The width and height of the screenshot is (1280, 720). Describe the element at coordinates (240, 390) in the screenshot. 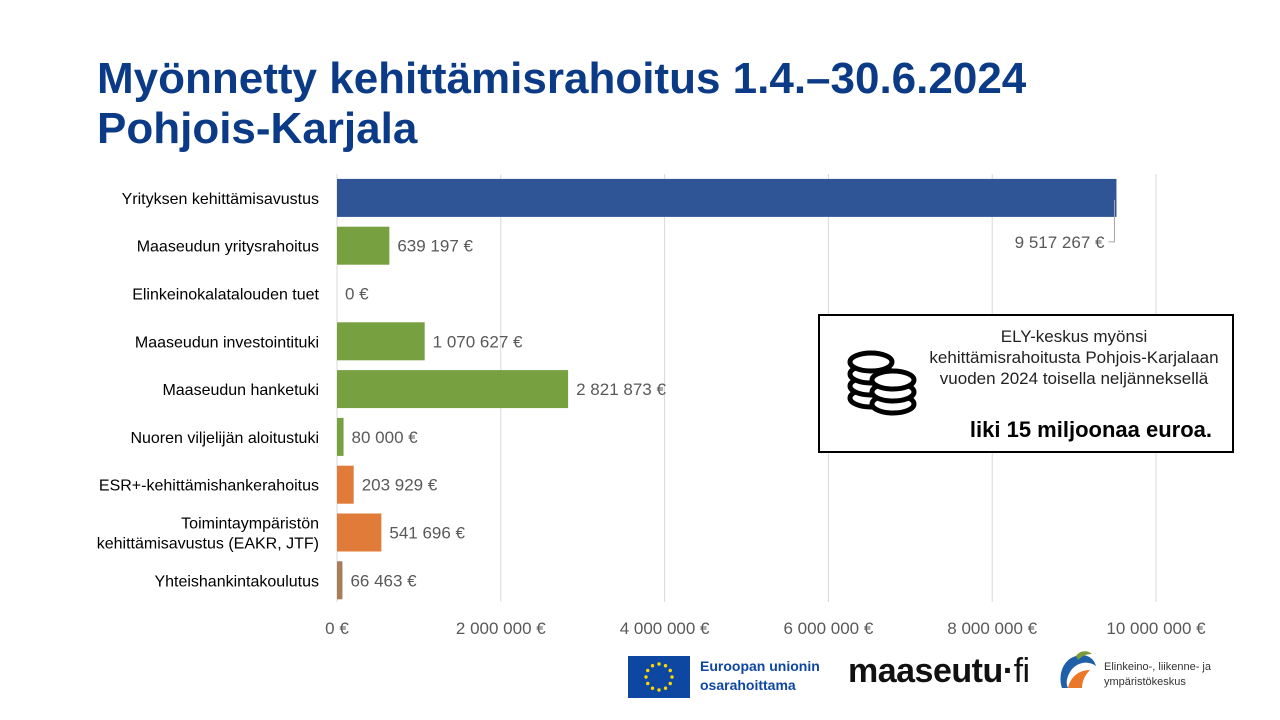

I see `category-label: Maaseudun hanketuki` at that location.